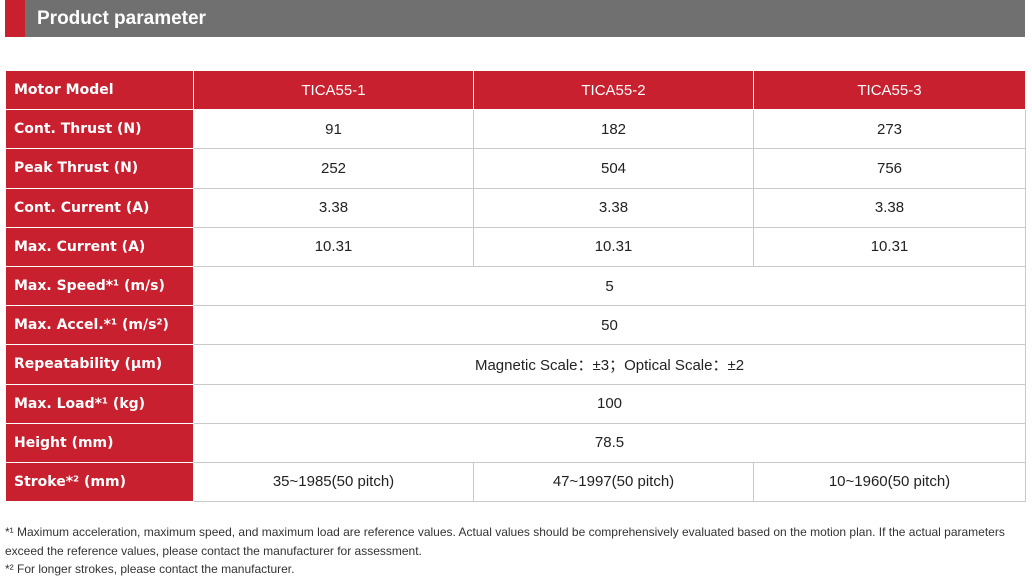 The width and height of the screenshot is (1032, 585). What do you see at coordinates (99, 286) in the screenshot?
I see `row-label: Max. Speed*¹ (m/s)` at bounding box center [99, 286].